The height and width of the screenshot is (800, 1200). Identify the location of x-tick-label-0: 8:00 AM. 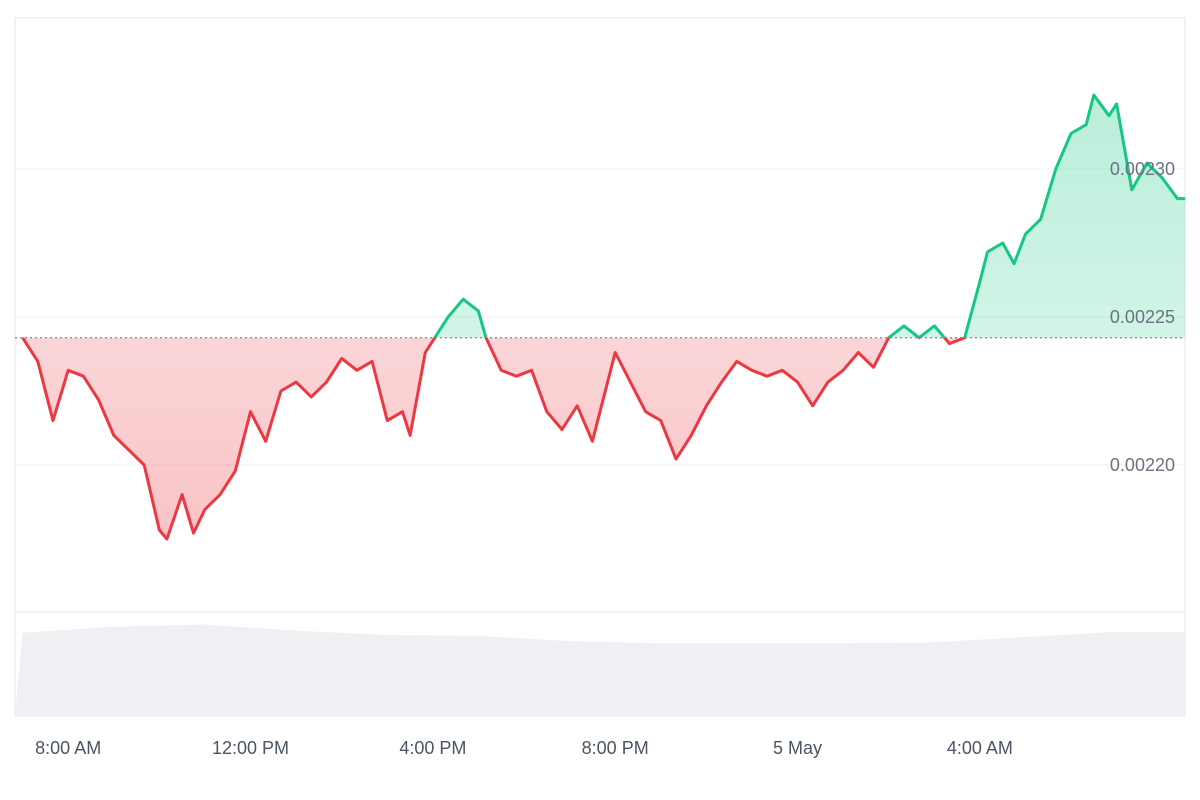
(68, 748).